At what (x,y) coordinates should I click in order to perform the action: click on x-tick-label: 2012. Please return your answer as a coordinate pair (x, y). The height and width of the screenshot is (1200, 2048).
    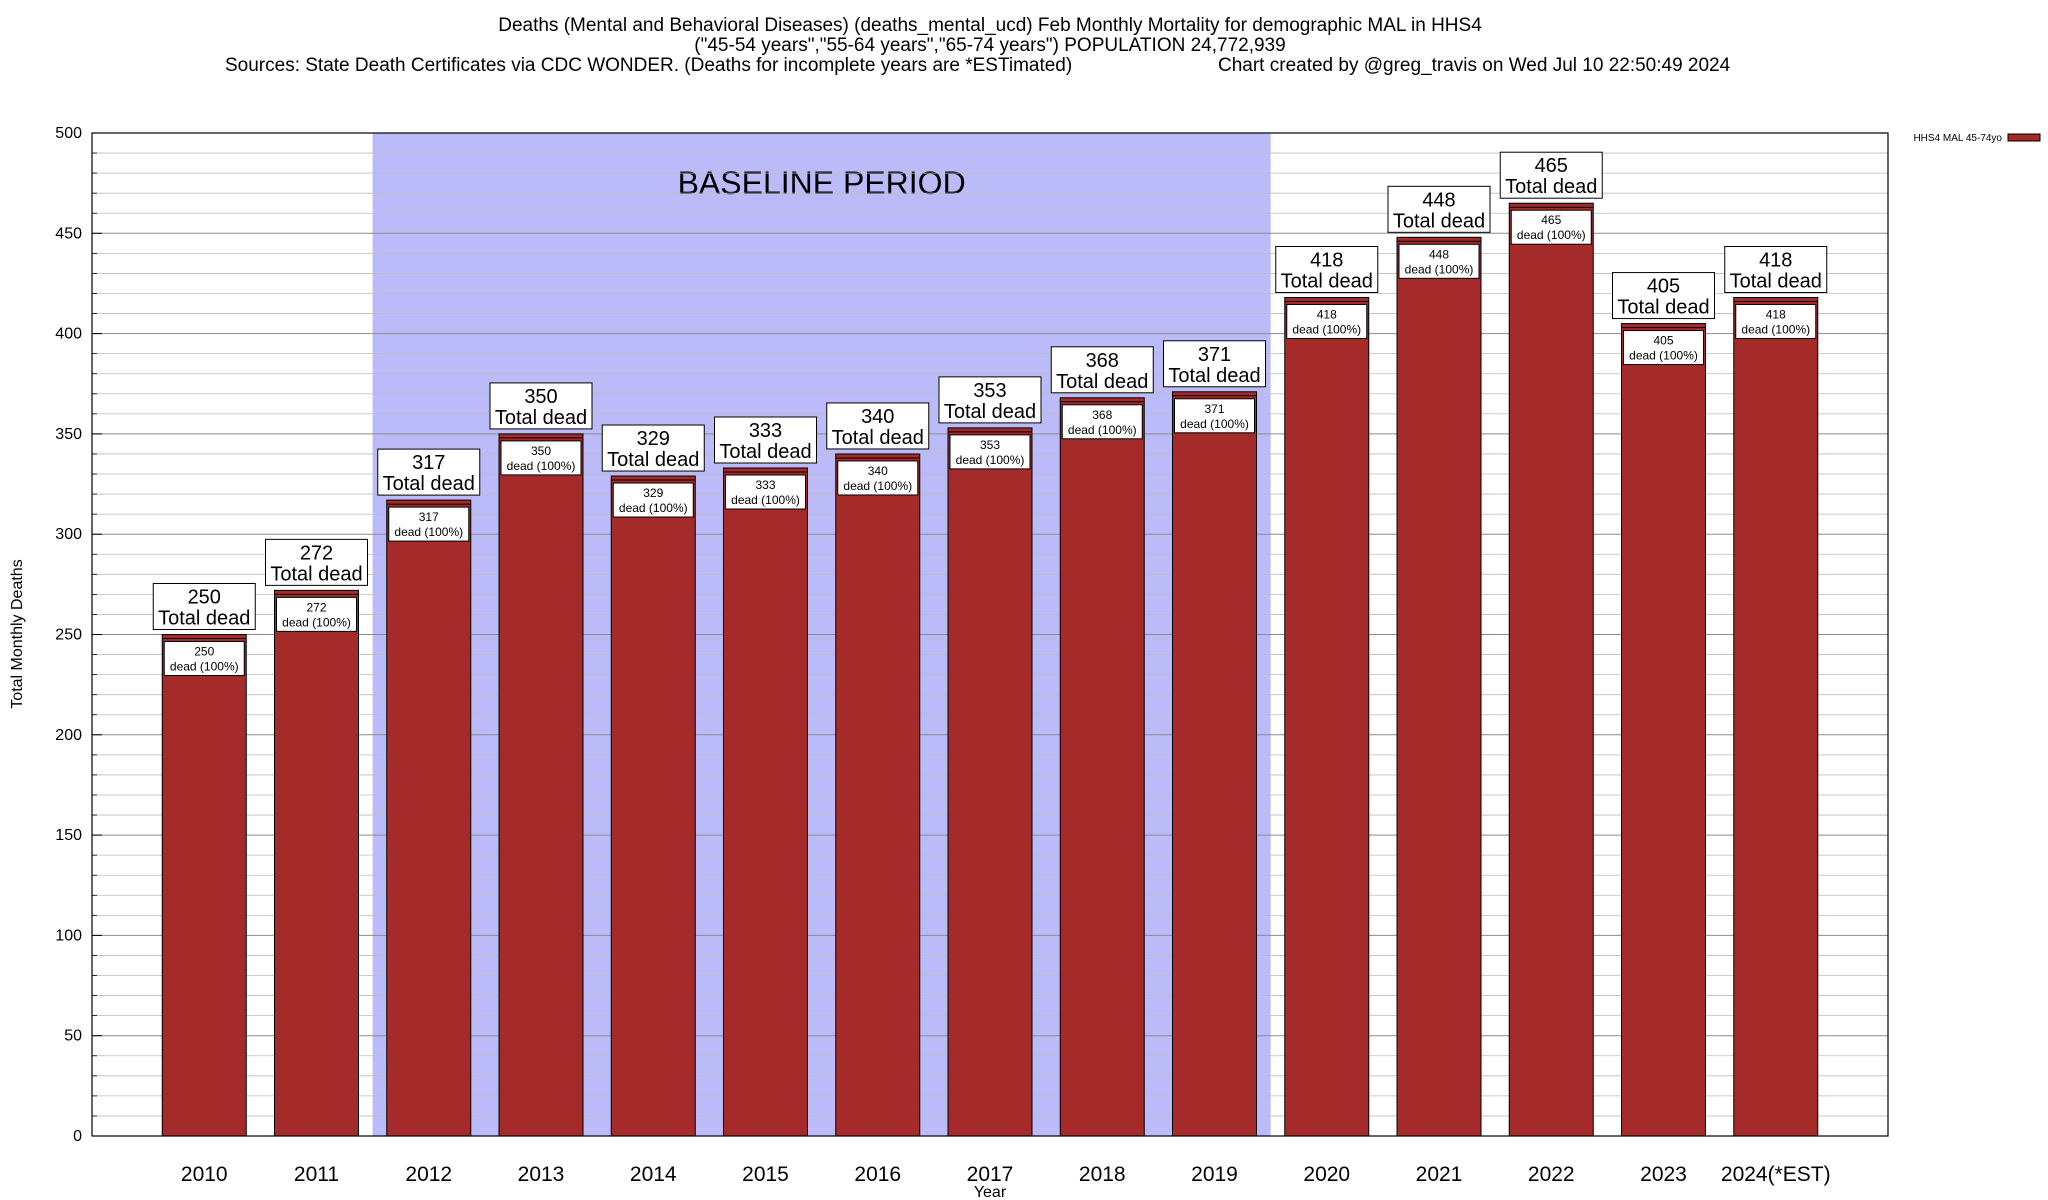
    Looking at the image, I should click on (428, 1174).